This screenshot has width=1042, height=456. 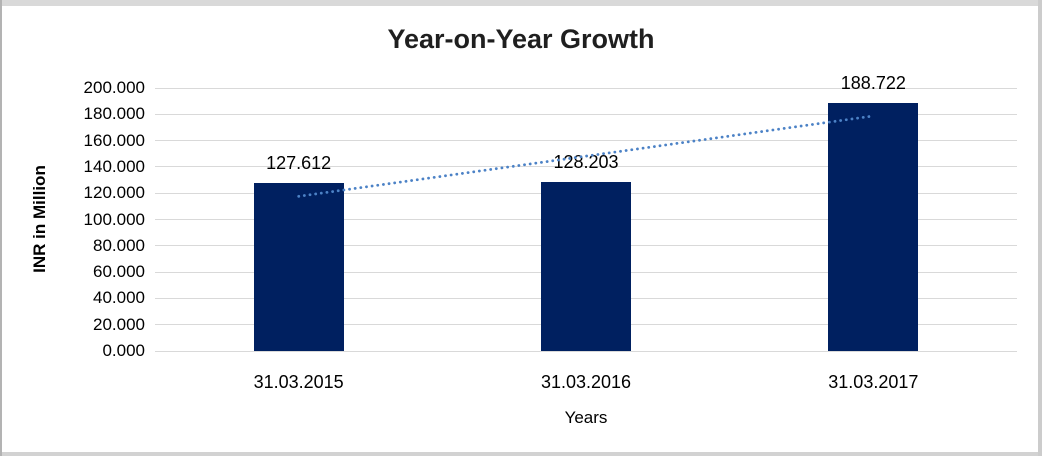 I want to click on frame-border-bottom, so click(x=521, y=454).